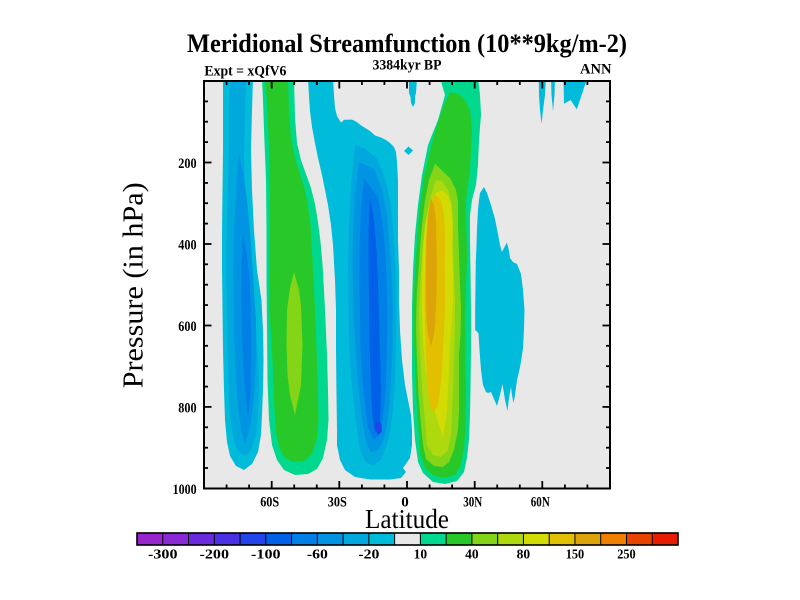 This screenshot has height=600, width=800. What do you see at coordinates (421, 555) in the screenshot?
I see `svg-text: 10` at bounding box center [421, 555].